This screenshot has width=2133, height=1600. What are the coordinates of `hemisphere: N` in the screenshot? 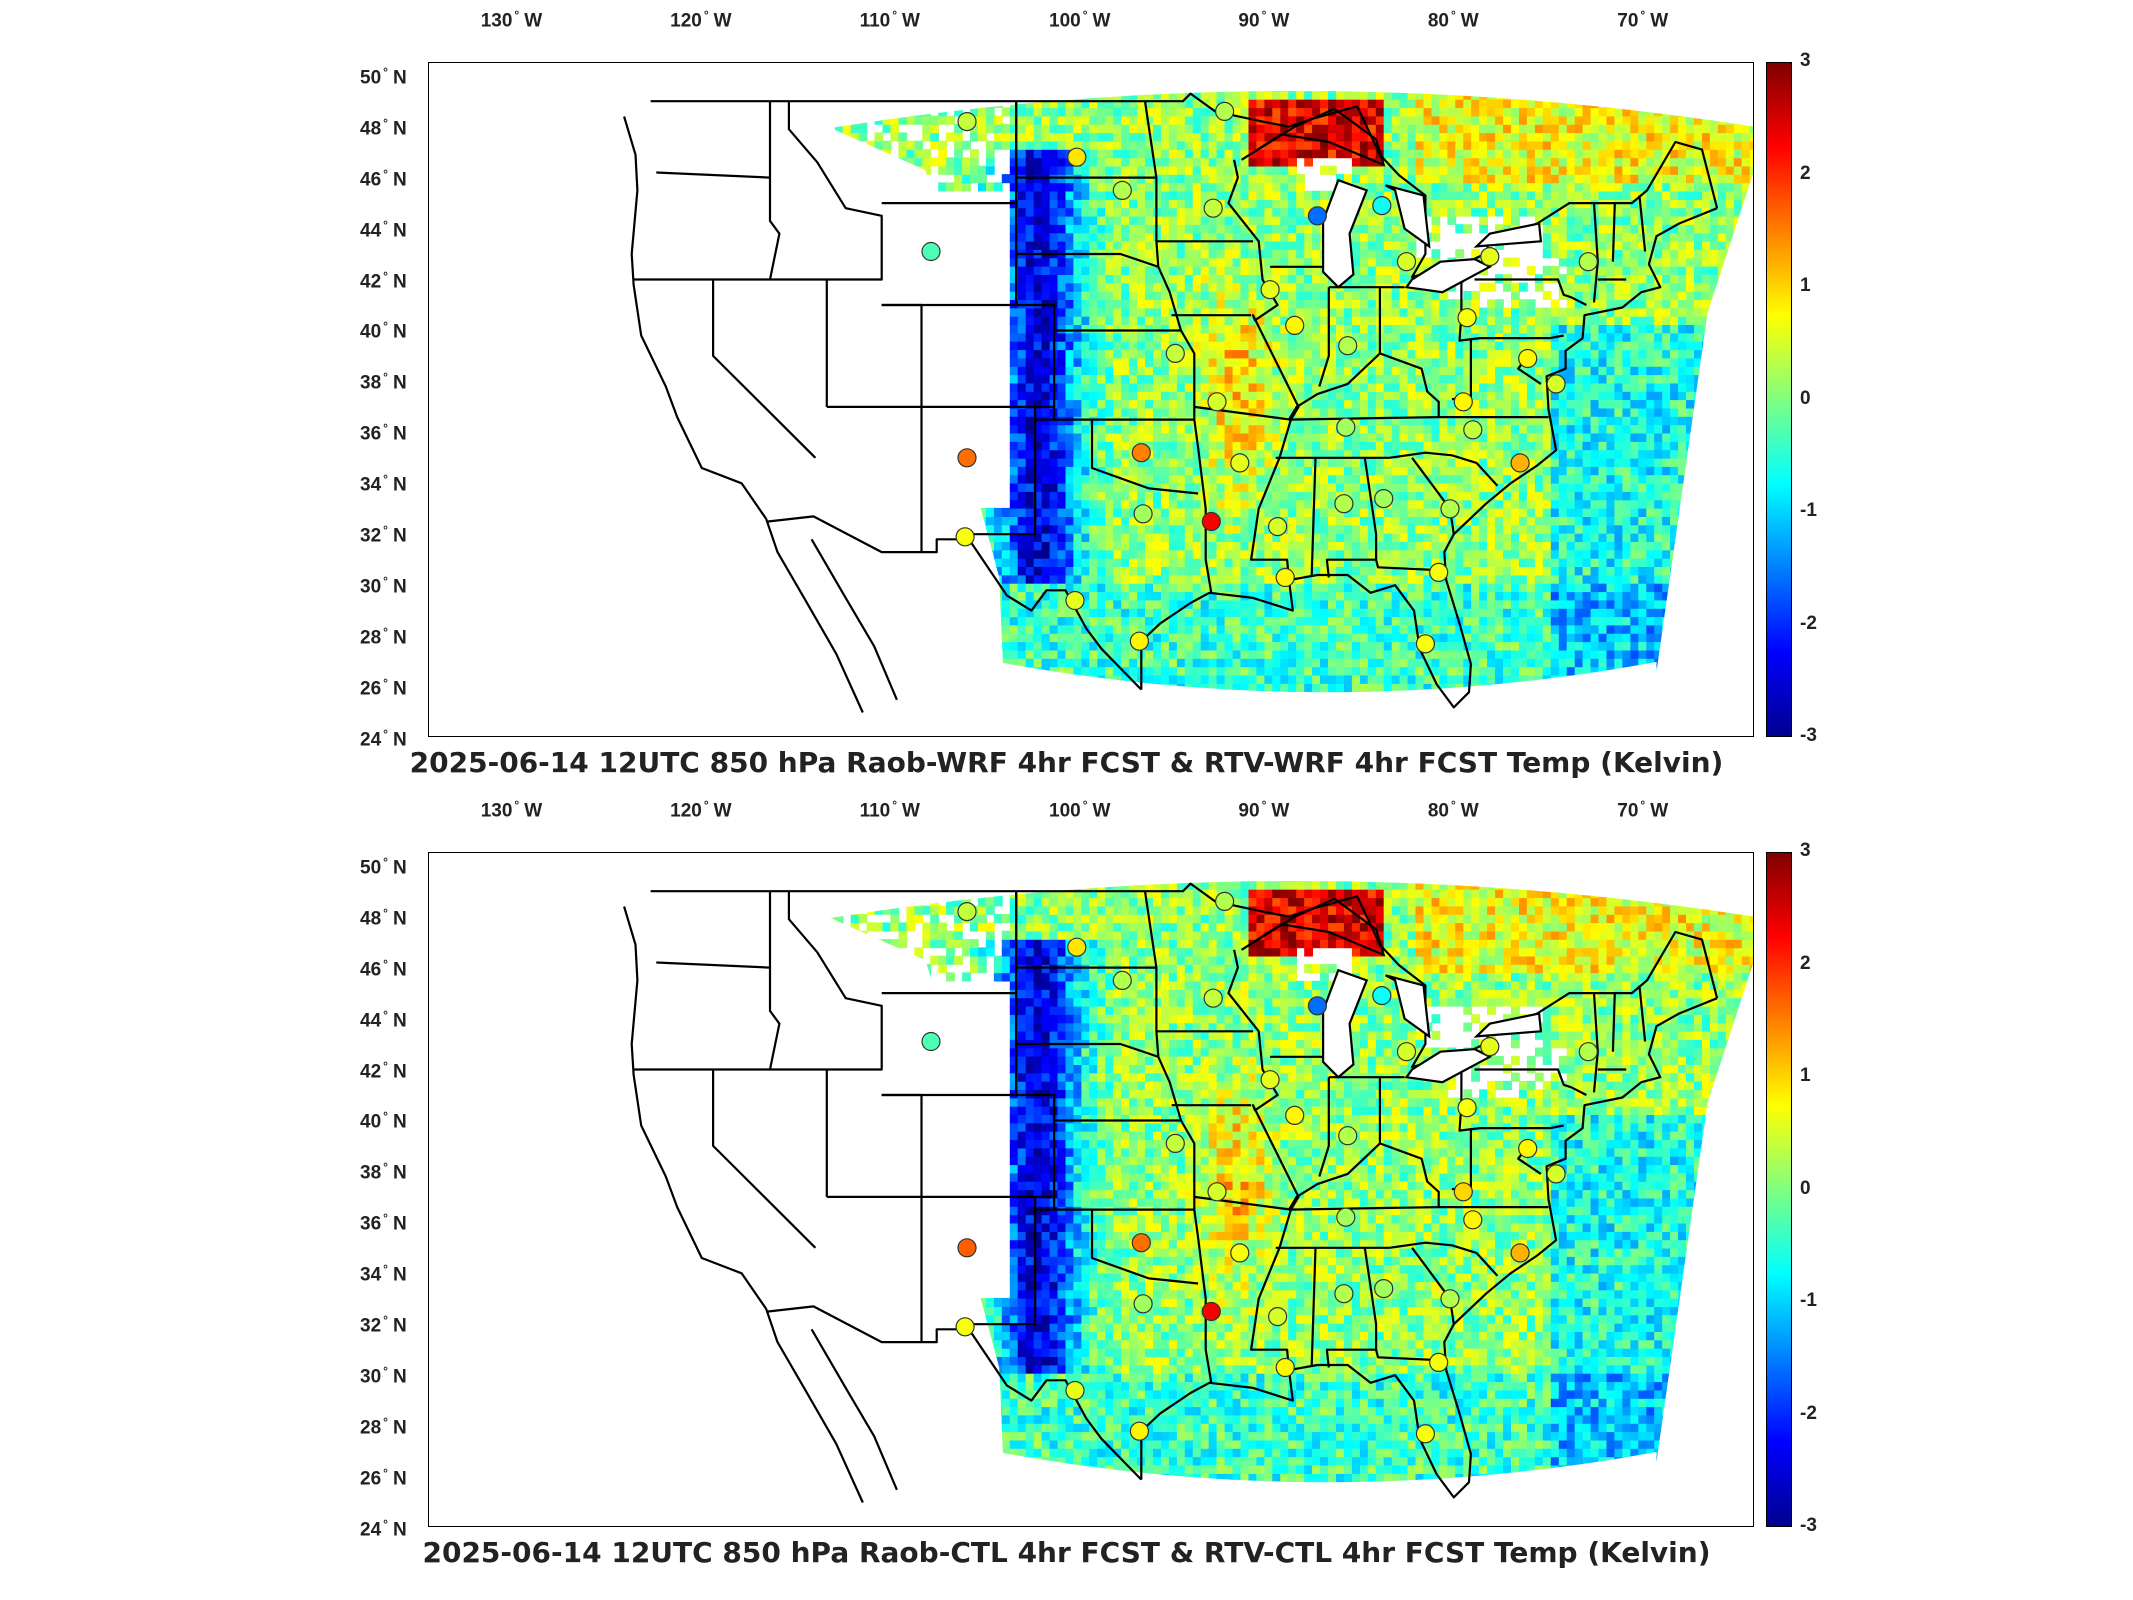 It's located at (399, 281).